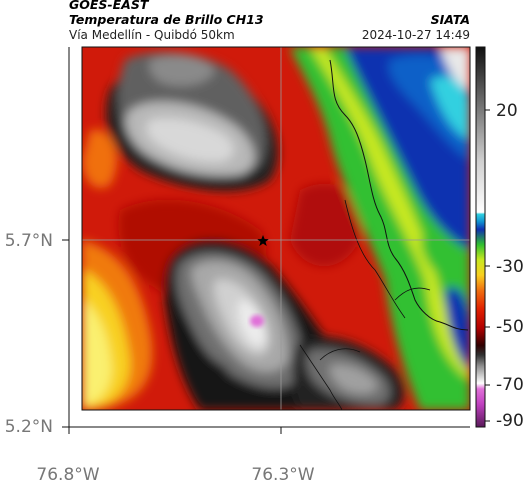 Image resolution: width=526 pixels, height=491 pixels. What do you see at coordinates (415, 35) in the screenshot?
I see `timestamp-label: 2024-10-27 14:49` at bounding box center [415, 35].